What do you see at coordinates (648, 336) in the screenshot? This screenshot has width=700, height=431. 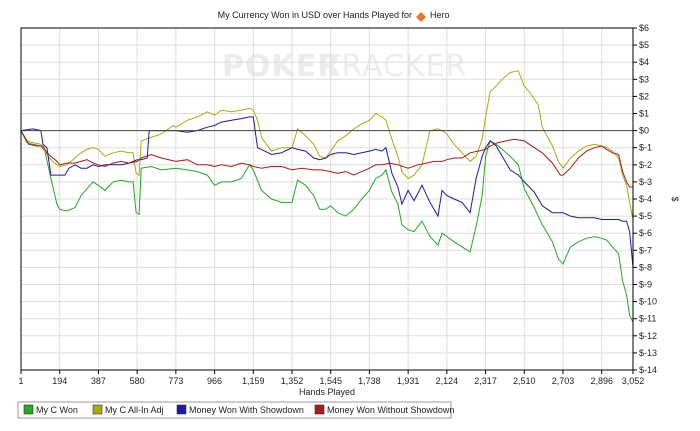 I see `y-tick-label: $-12` at bounding box center [648, 336].